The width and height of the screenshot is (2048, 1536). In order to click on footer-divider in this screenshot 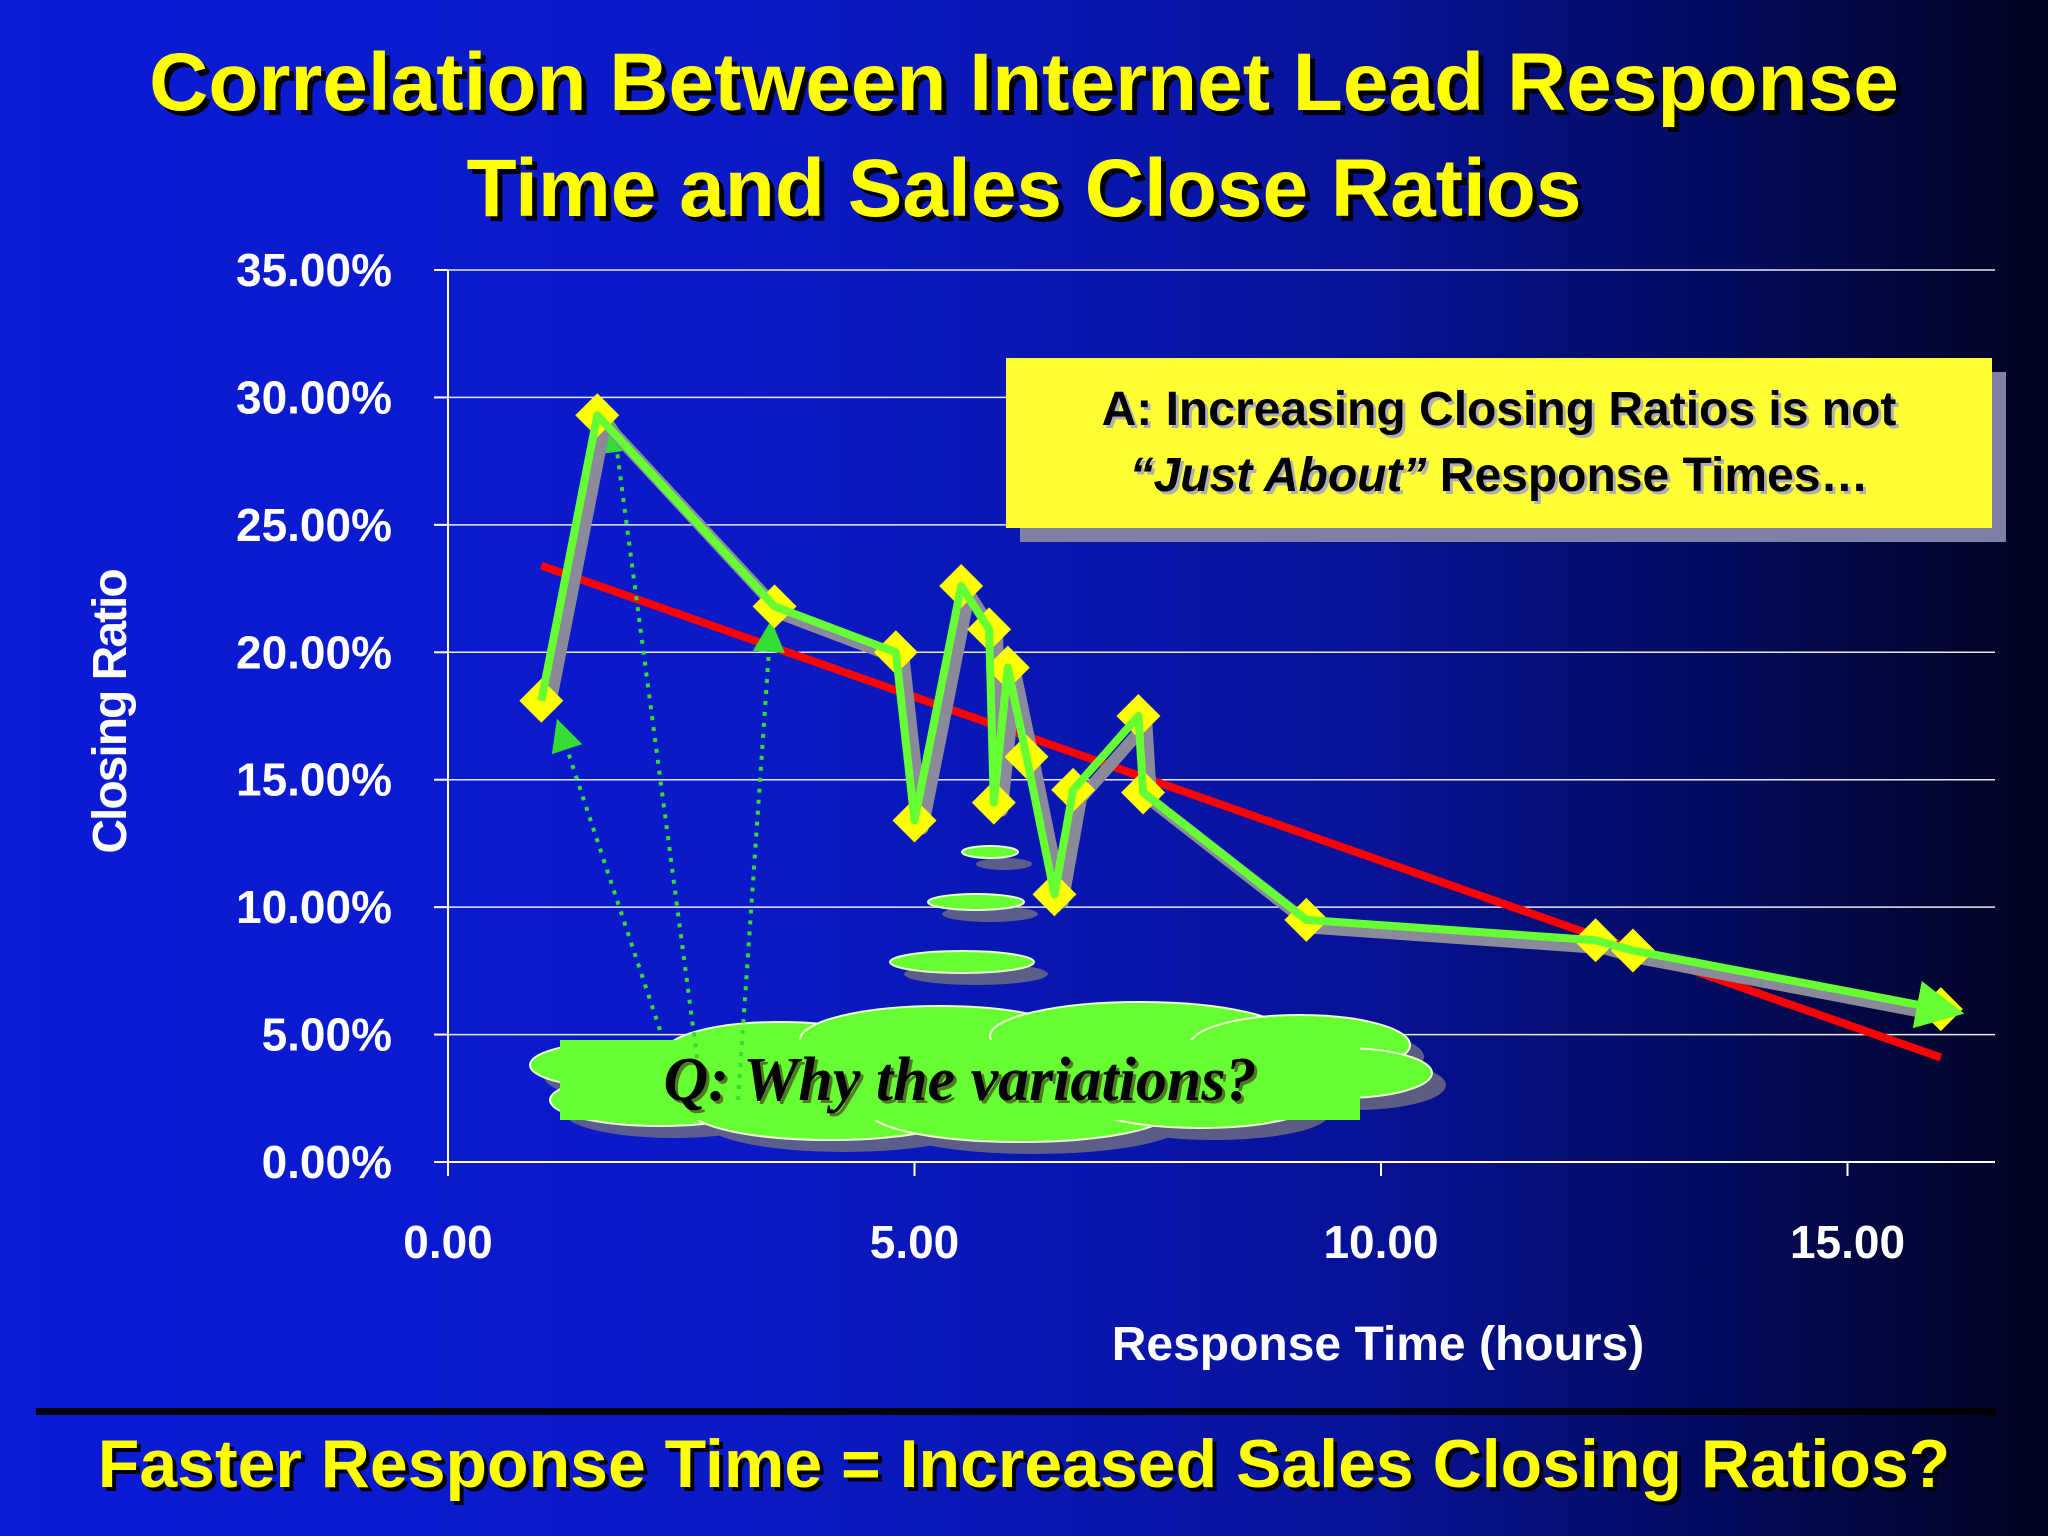, I will do `click(1016, 1411)`.